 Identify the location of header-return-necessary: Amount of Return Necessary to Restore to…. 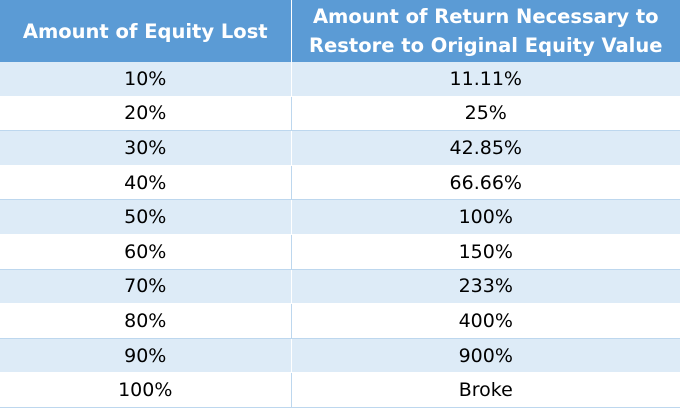
(485, 31).